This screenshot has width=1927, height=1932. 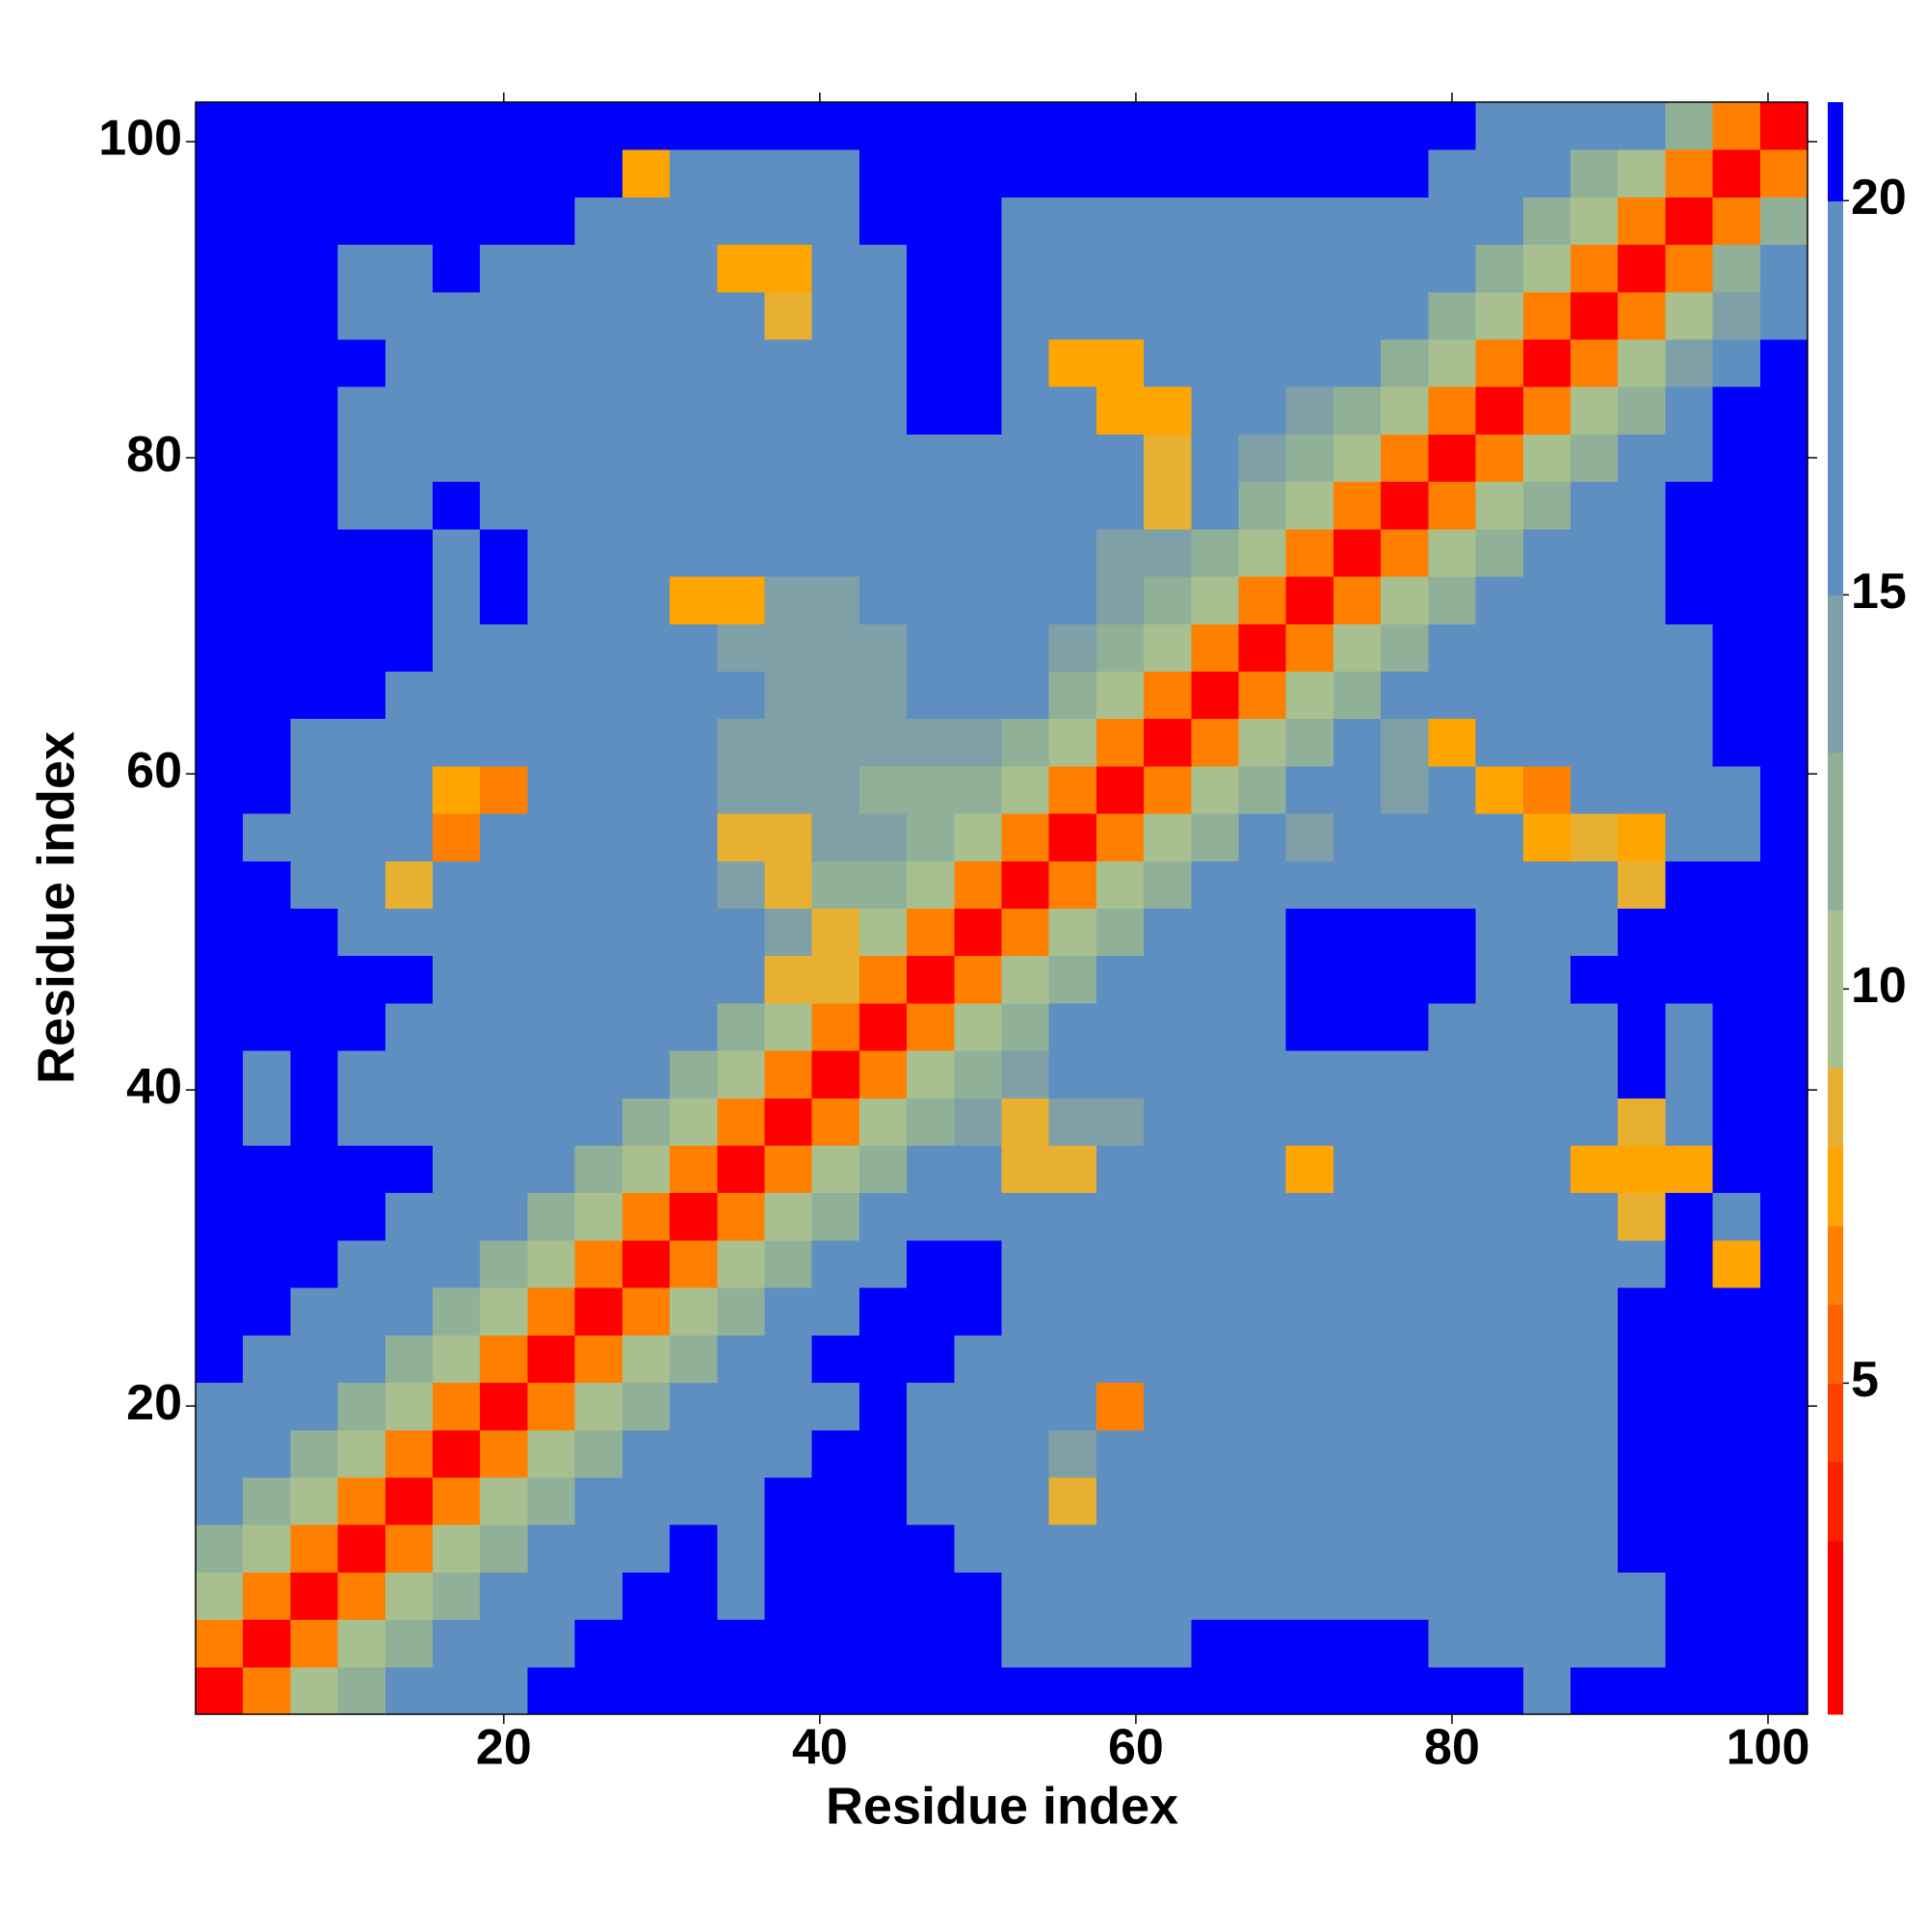 I want to click on colorbar-tick-label: 10, so click(x=1879, y=986).